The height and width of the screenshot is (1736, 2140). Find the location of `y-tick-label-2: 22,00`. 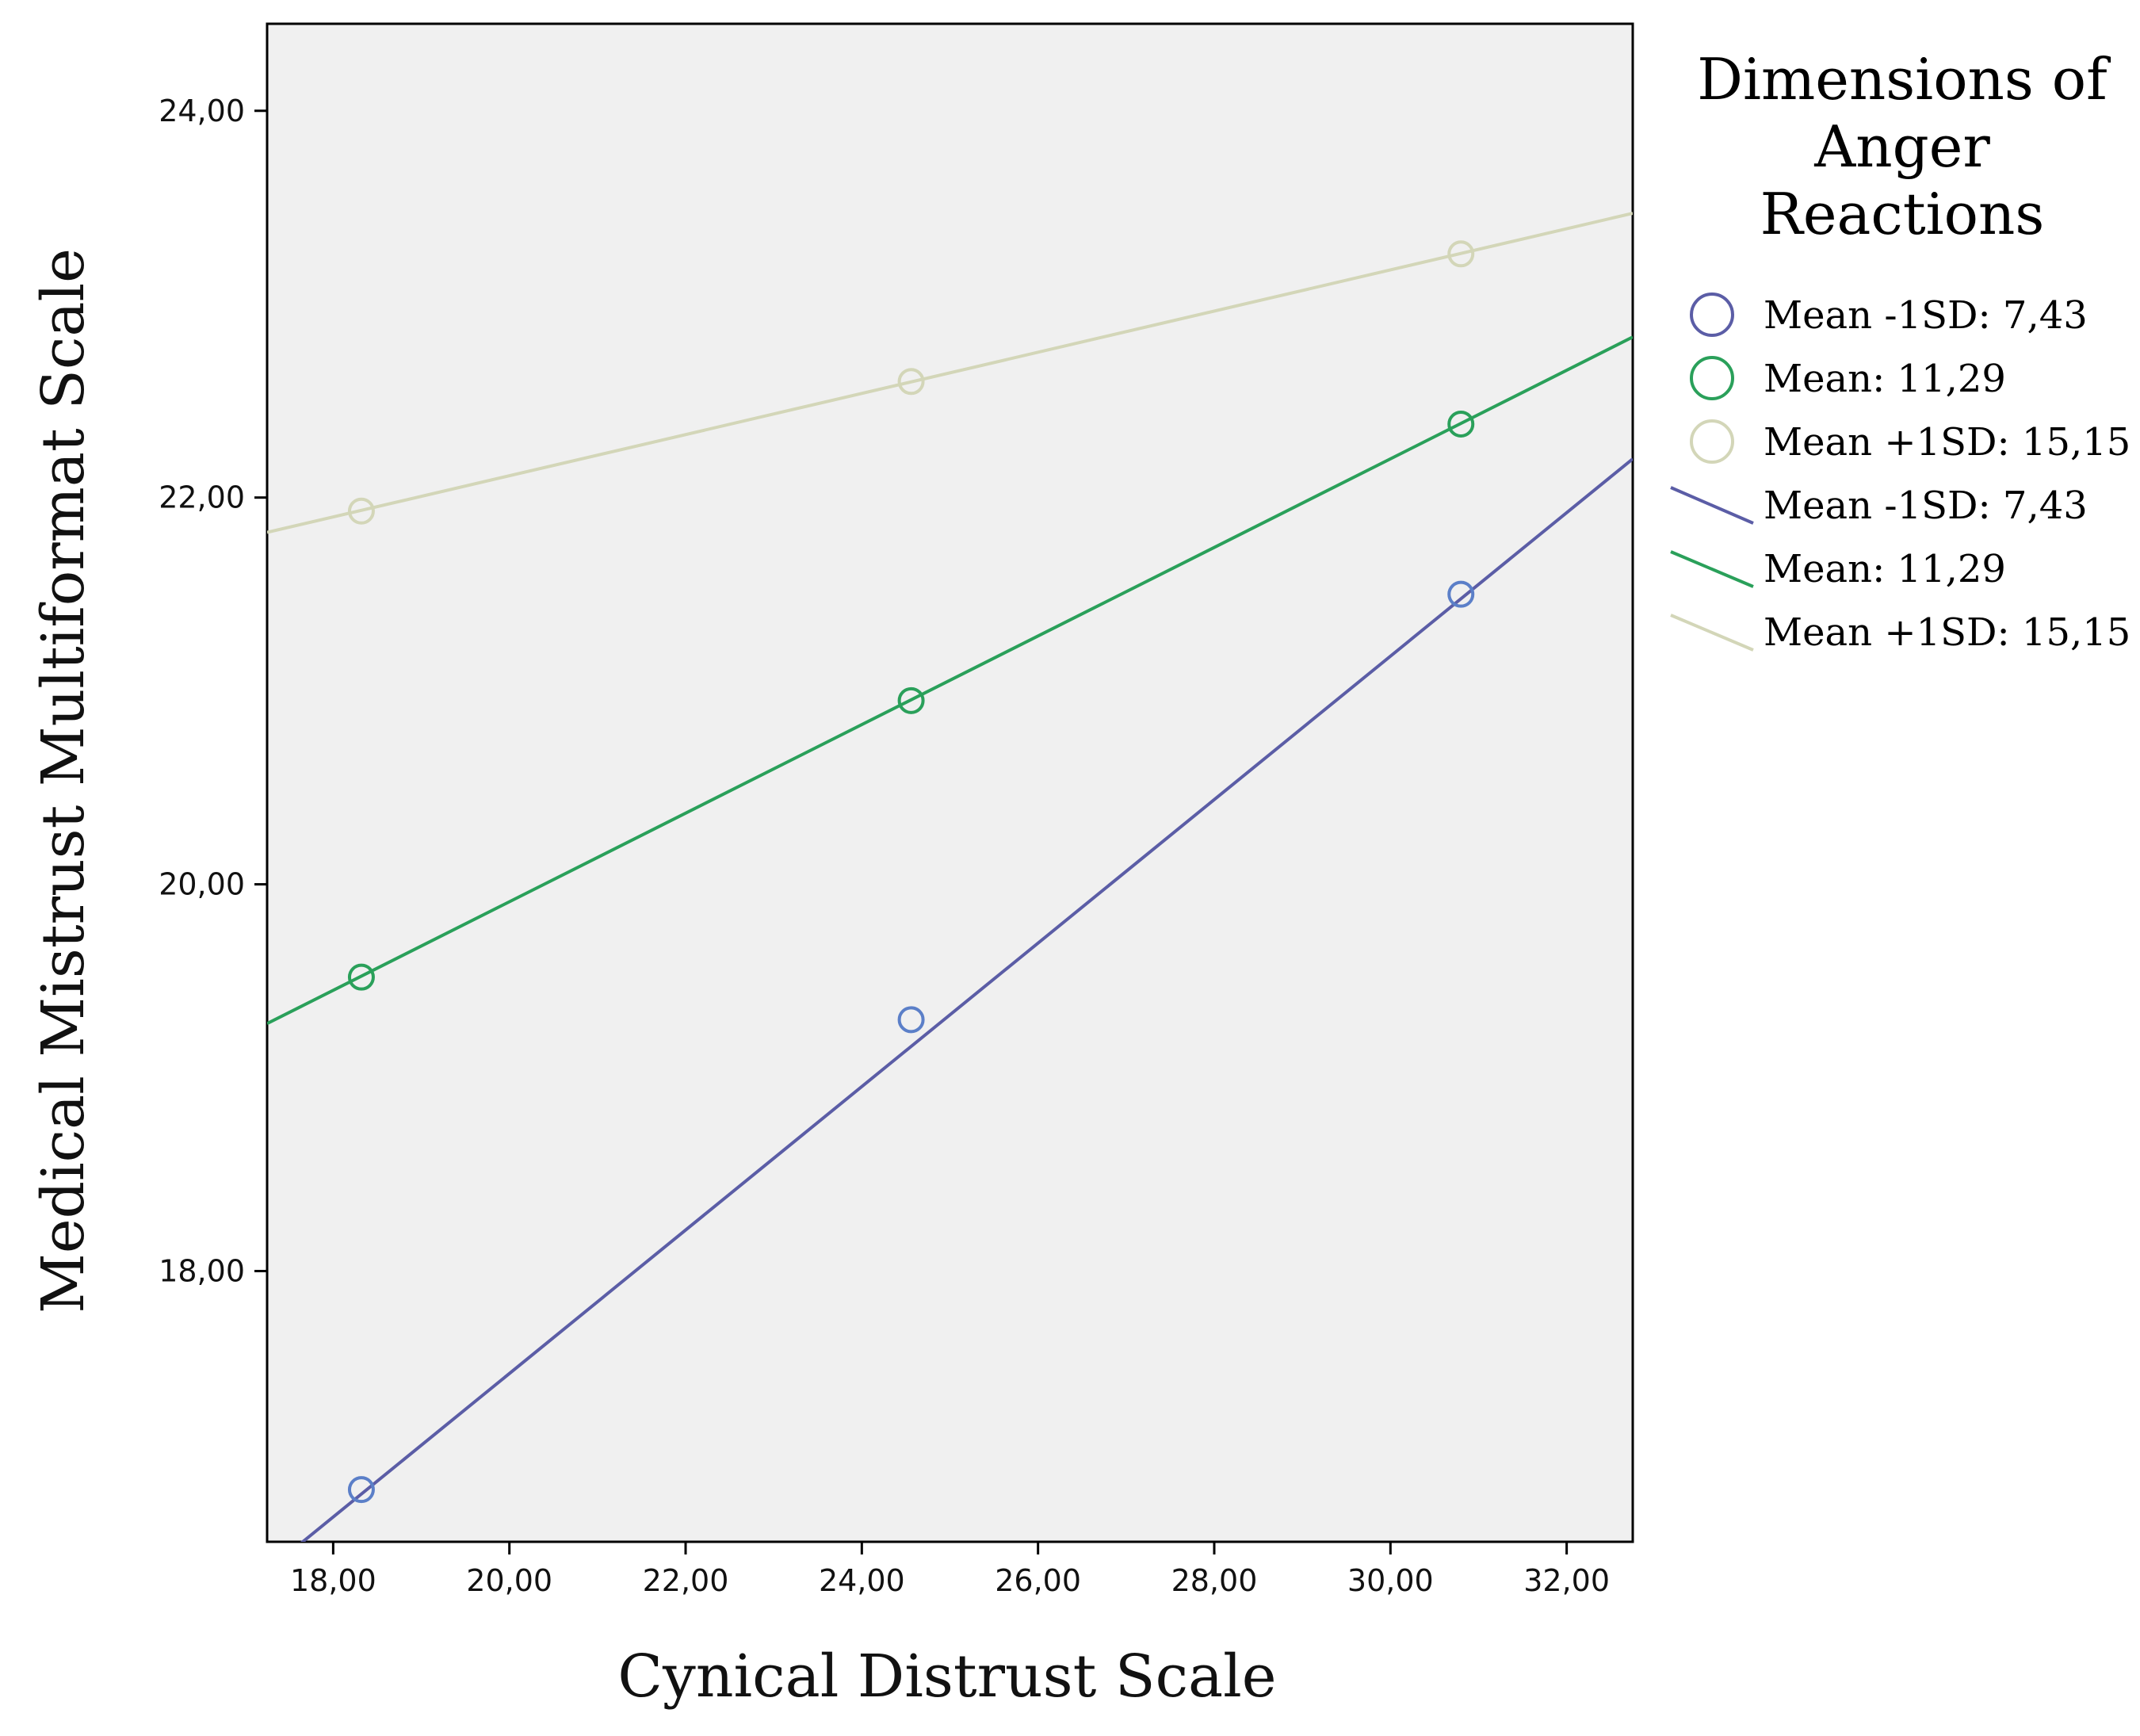

y-tick-label-2: 22,00 is located at coordinates (202, 497).